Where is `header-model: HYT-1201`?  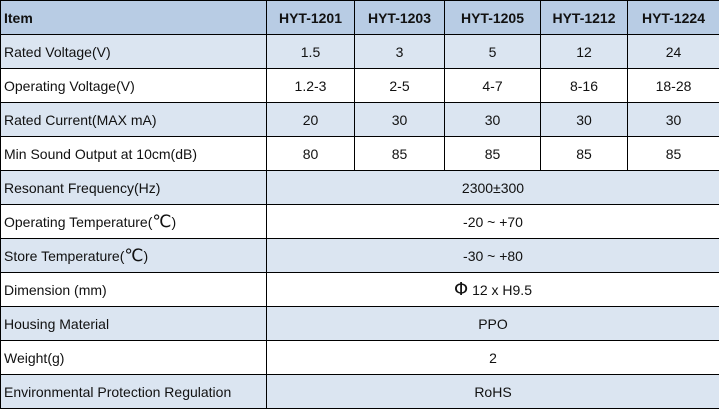
header-model: HYT-1201 is located at coordinates (311, 18).